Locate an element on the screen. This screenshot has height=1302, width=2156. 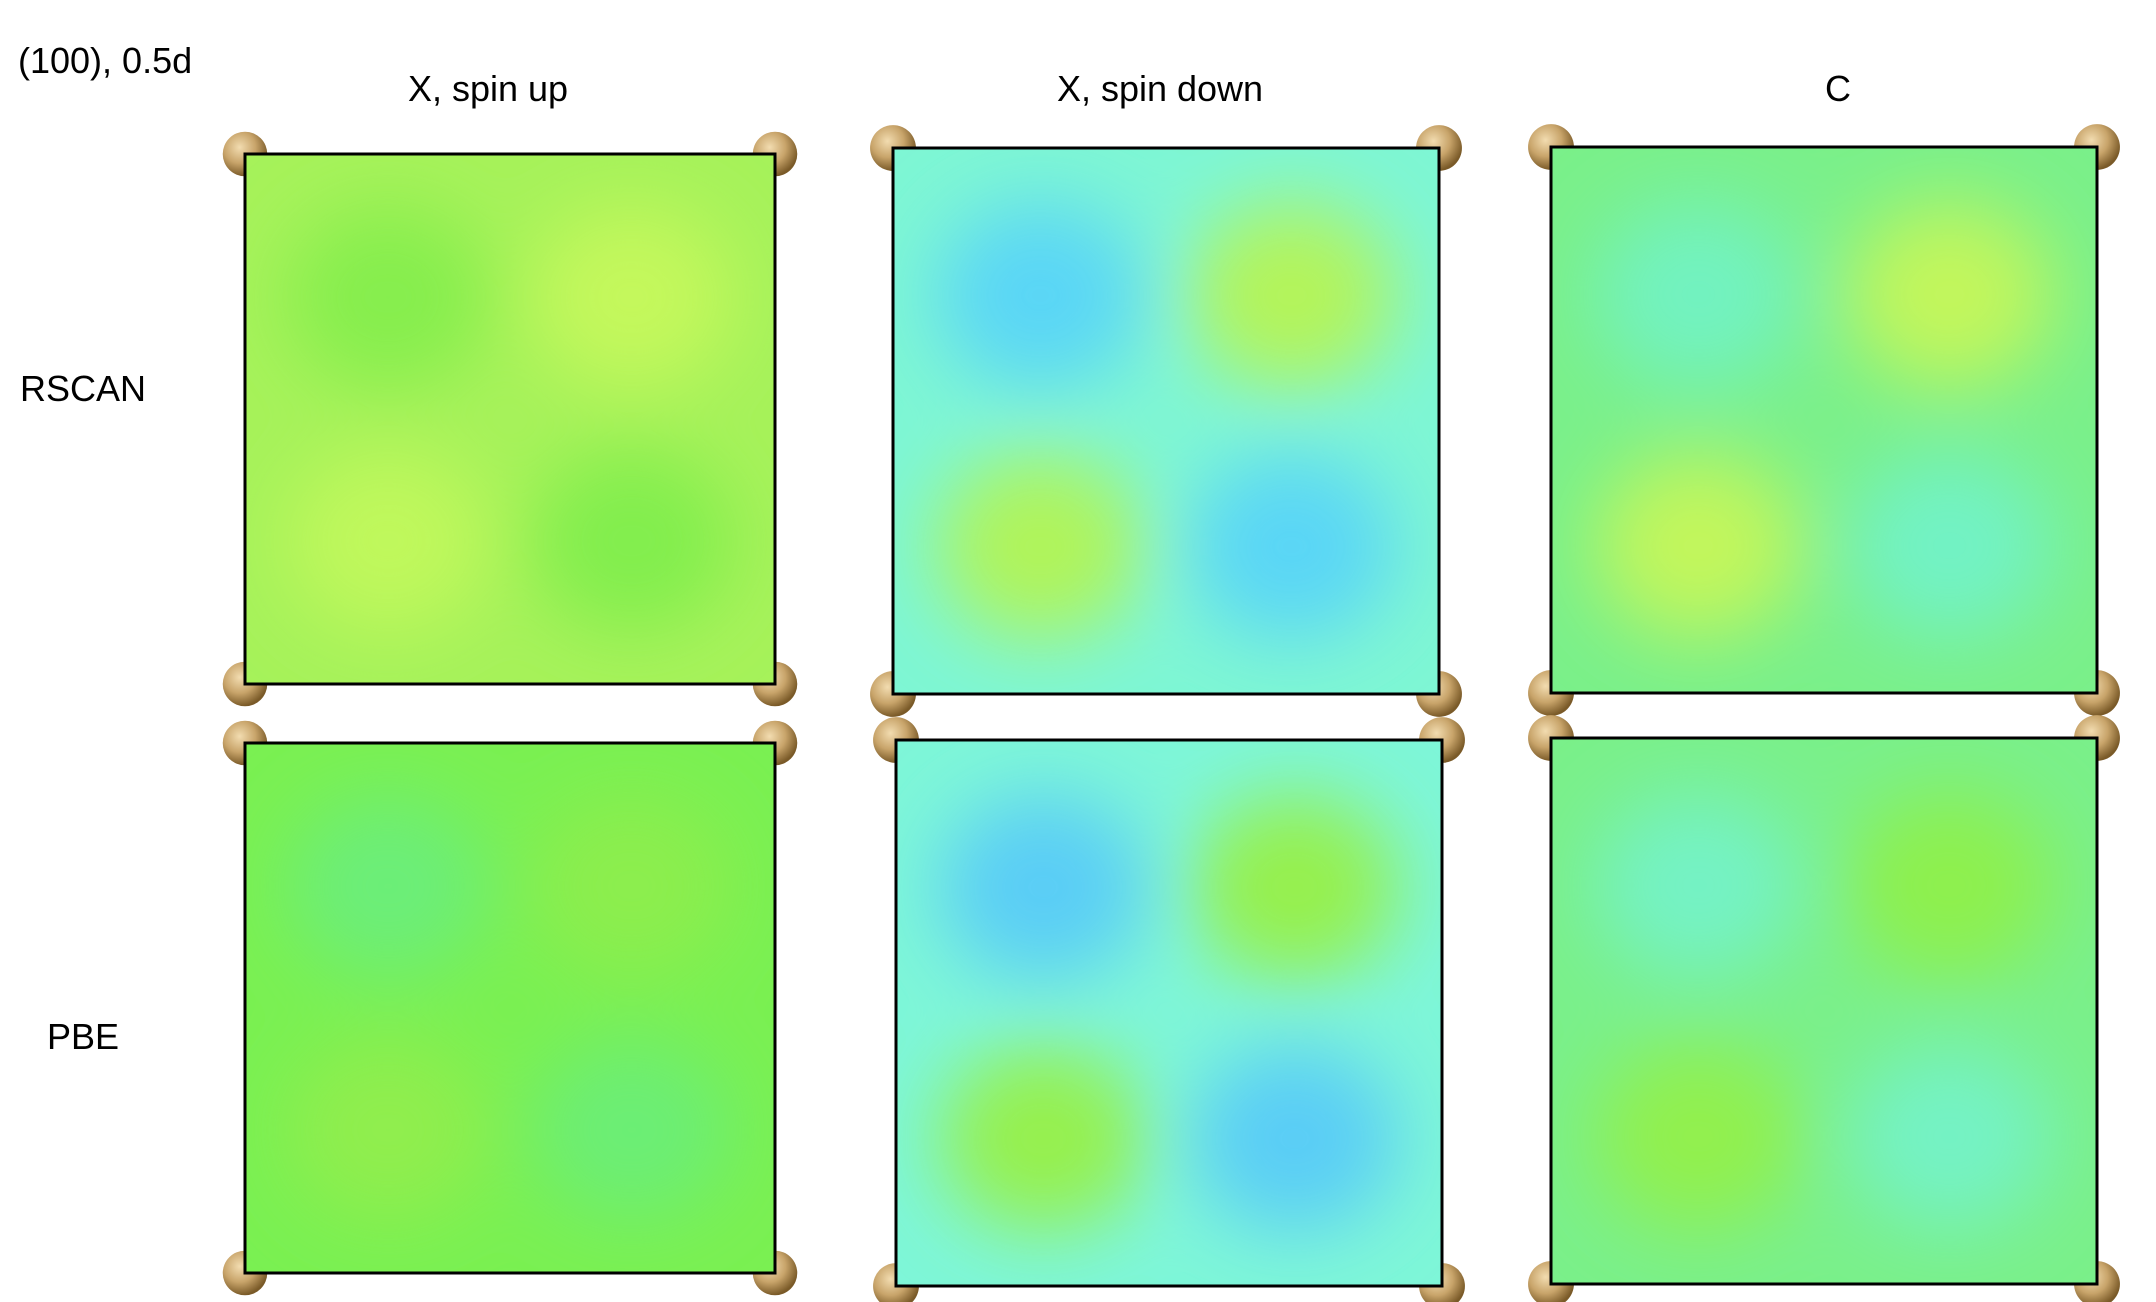
panel-pbe-x-spin-down is located at coordinates (1169, 1009).